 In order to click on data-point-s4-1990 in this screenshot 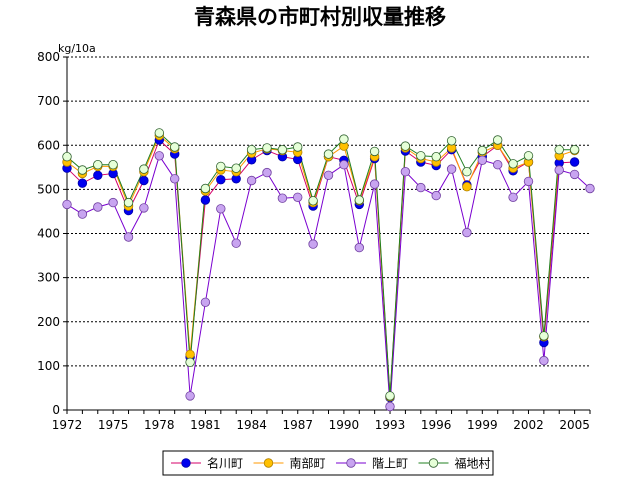, I will do `click(344, 139)`.